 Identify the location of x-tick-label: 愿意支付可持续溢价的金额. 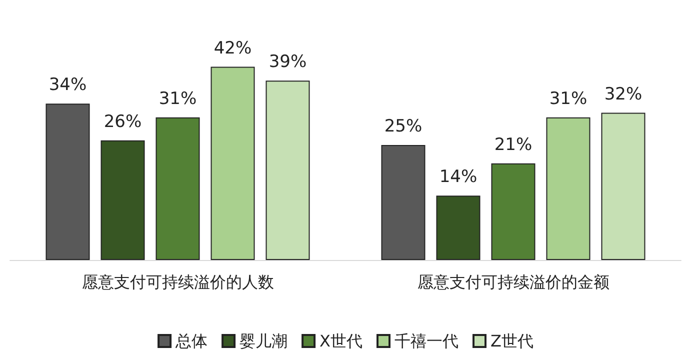
(513, 282).